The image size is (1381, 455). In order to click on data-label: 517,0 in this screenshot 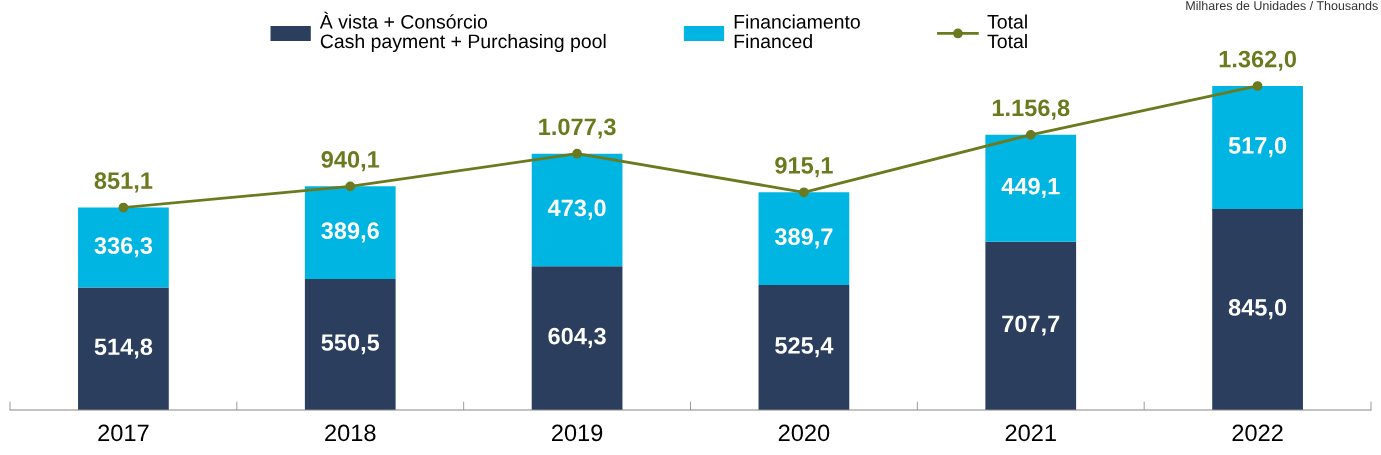, I will do `click(1257, 147)`.